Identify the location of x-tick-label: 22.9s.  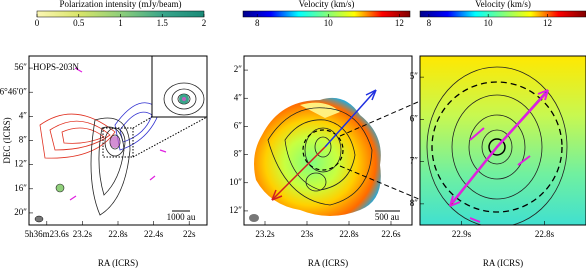
(462, 234).